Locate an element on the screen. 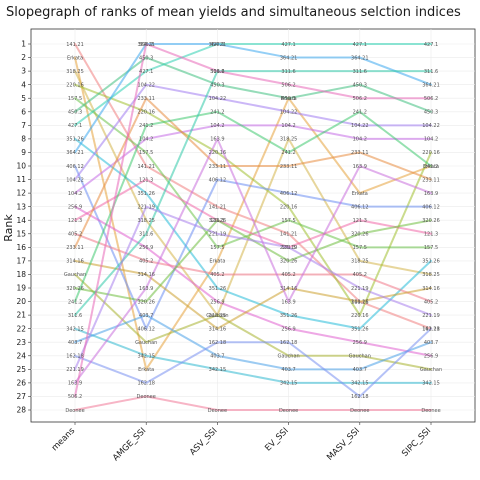 The image size is (480, 480). y-tick-label: 19 is located at coordinates (21, 288).